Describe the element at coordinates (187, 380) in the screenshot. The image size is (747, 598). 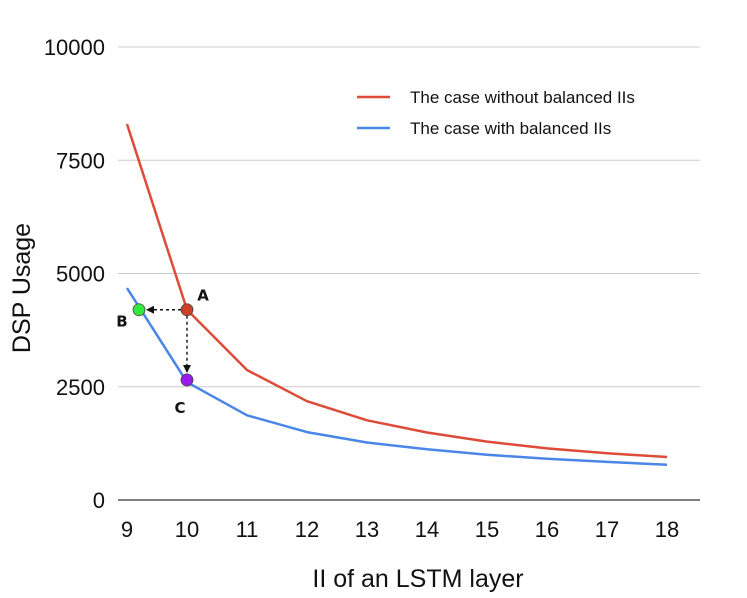
I see `annotation-point-c` at that location.